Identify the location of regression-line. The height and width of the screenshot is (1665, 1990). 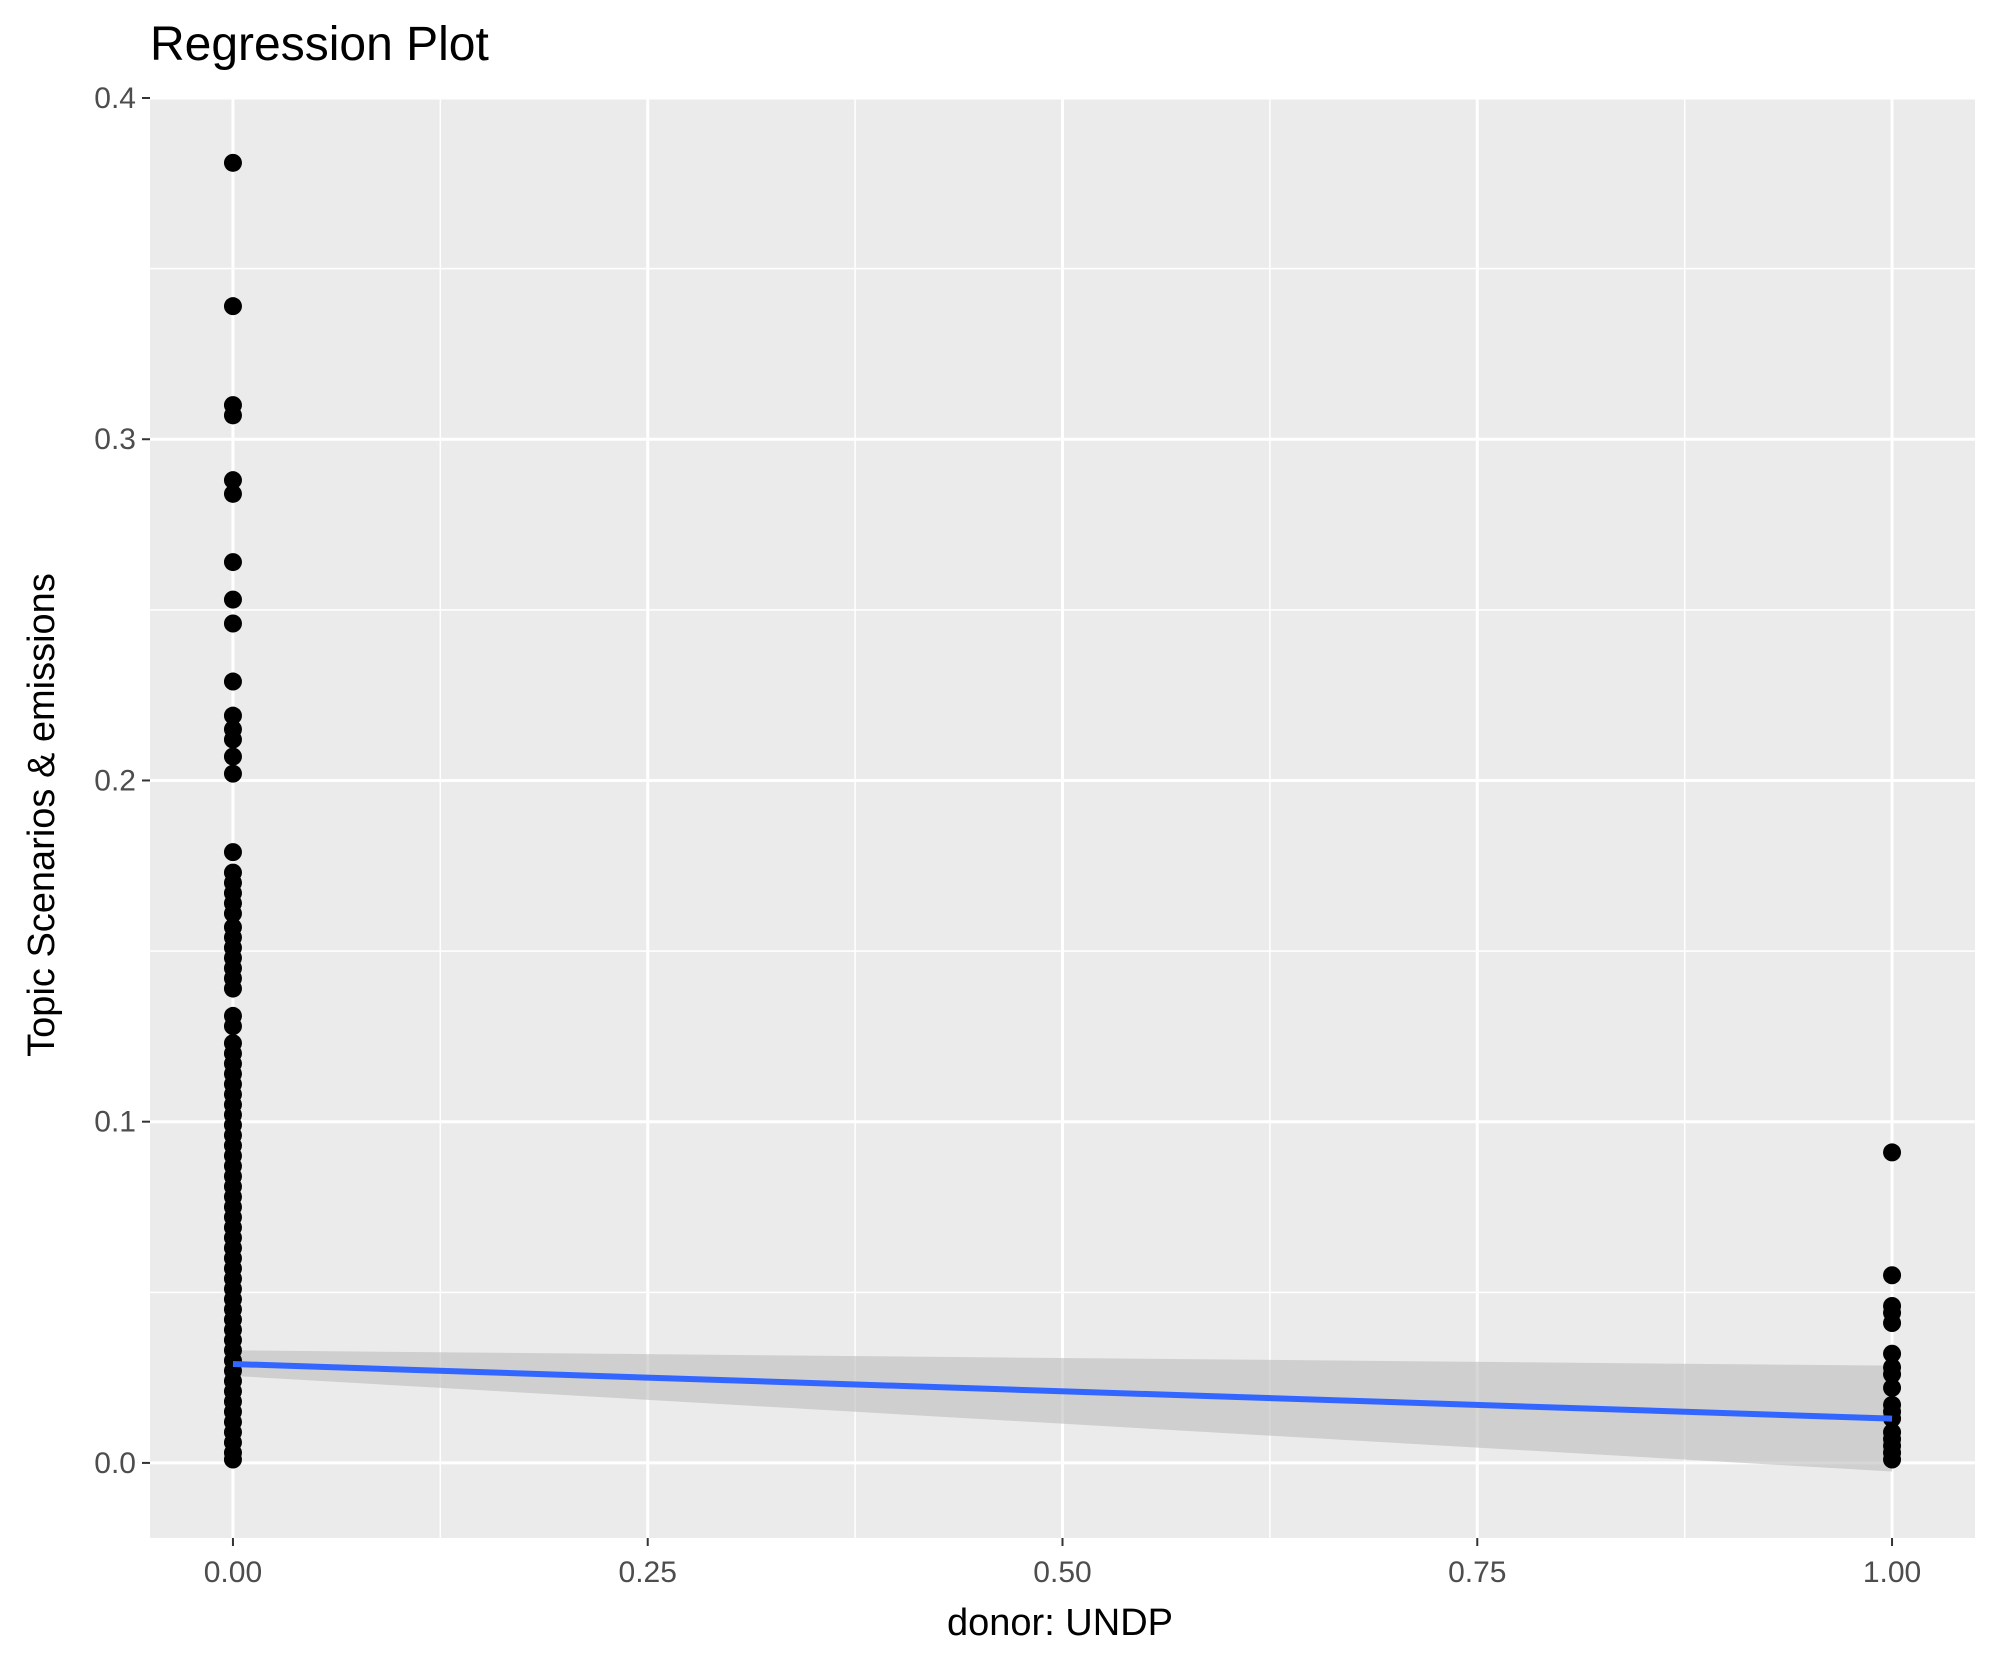
(1062, 1391).